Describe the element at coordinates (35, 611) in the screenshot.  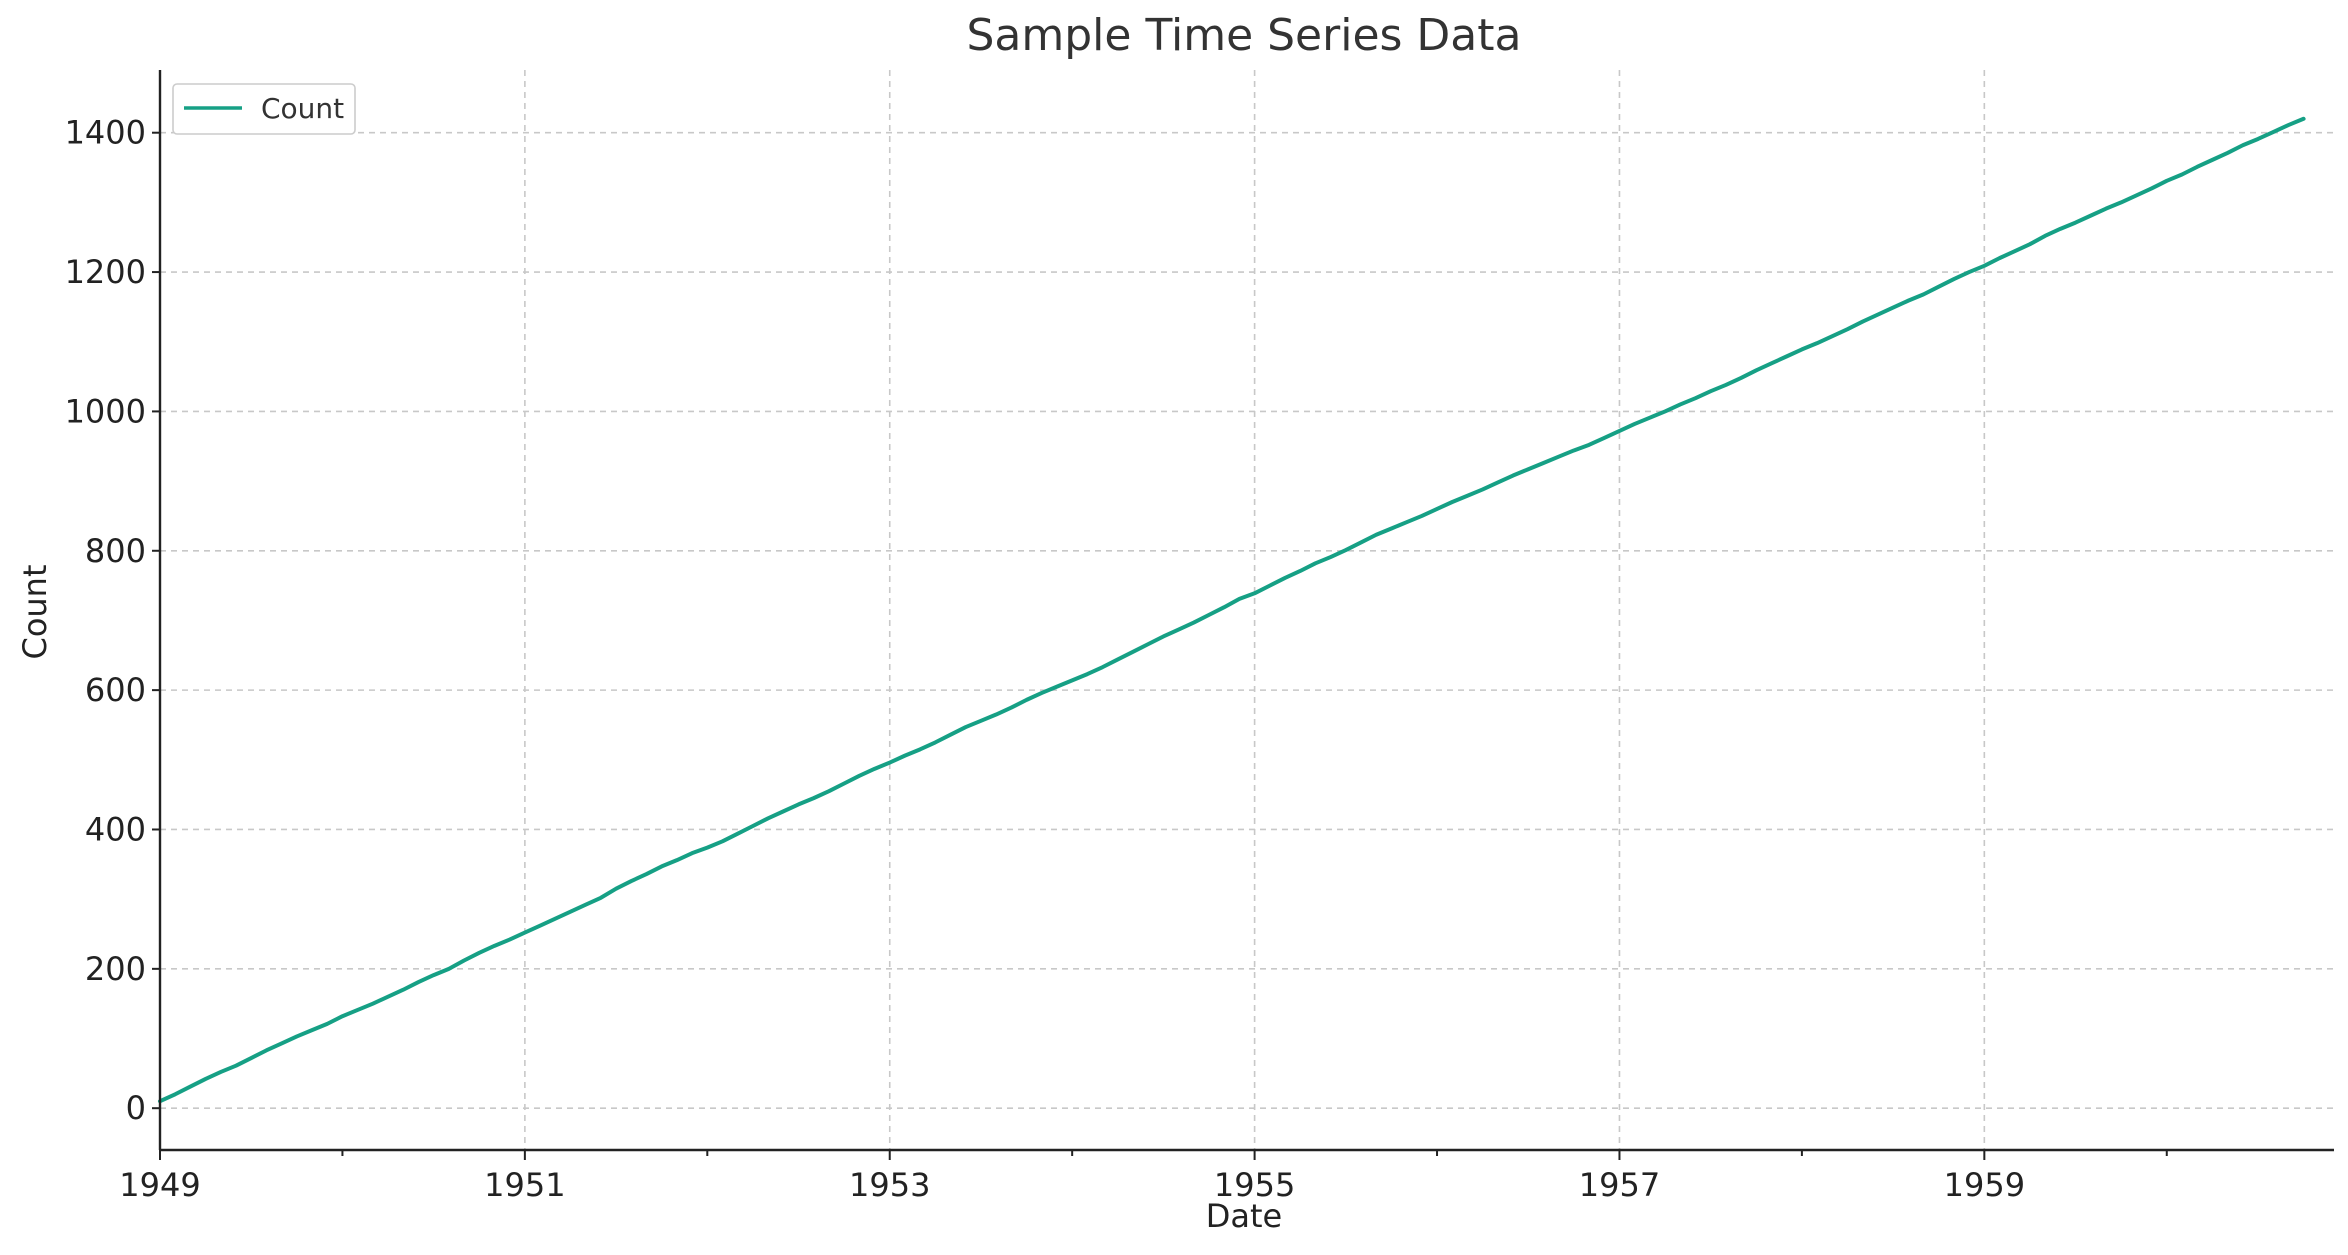
I see `y-axis-label: Count` at that location.